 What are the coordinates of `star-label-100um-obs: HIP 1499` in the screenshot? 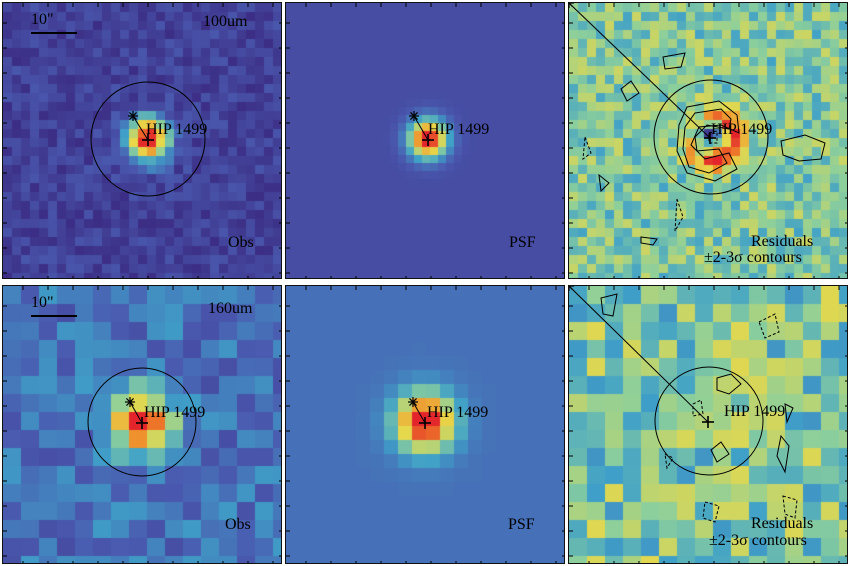 It's located at (177, 129).